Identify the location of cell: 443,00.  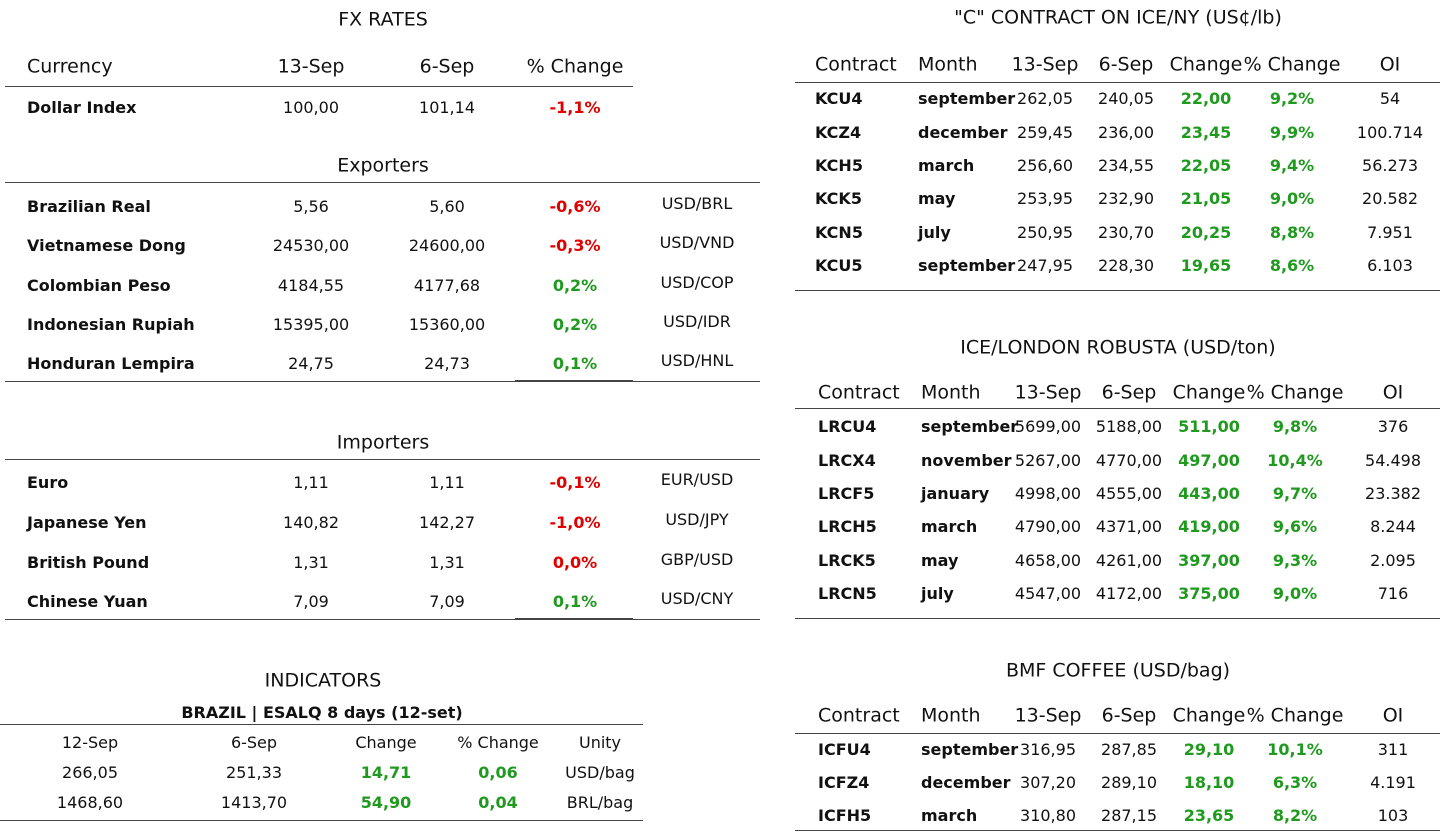
(1209, 493).